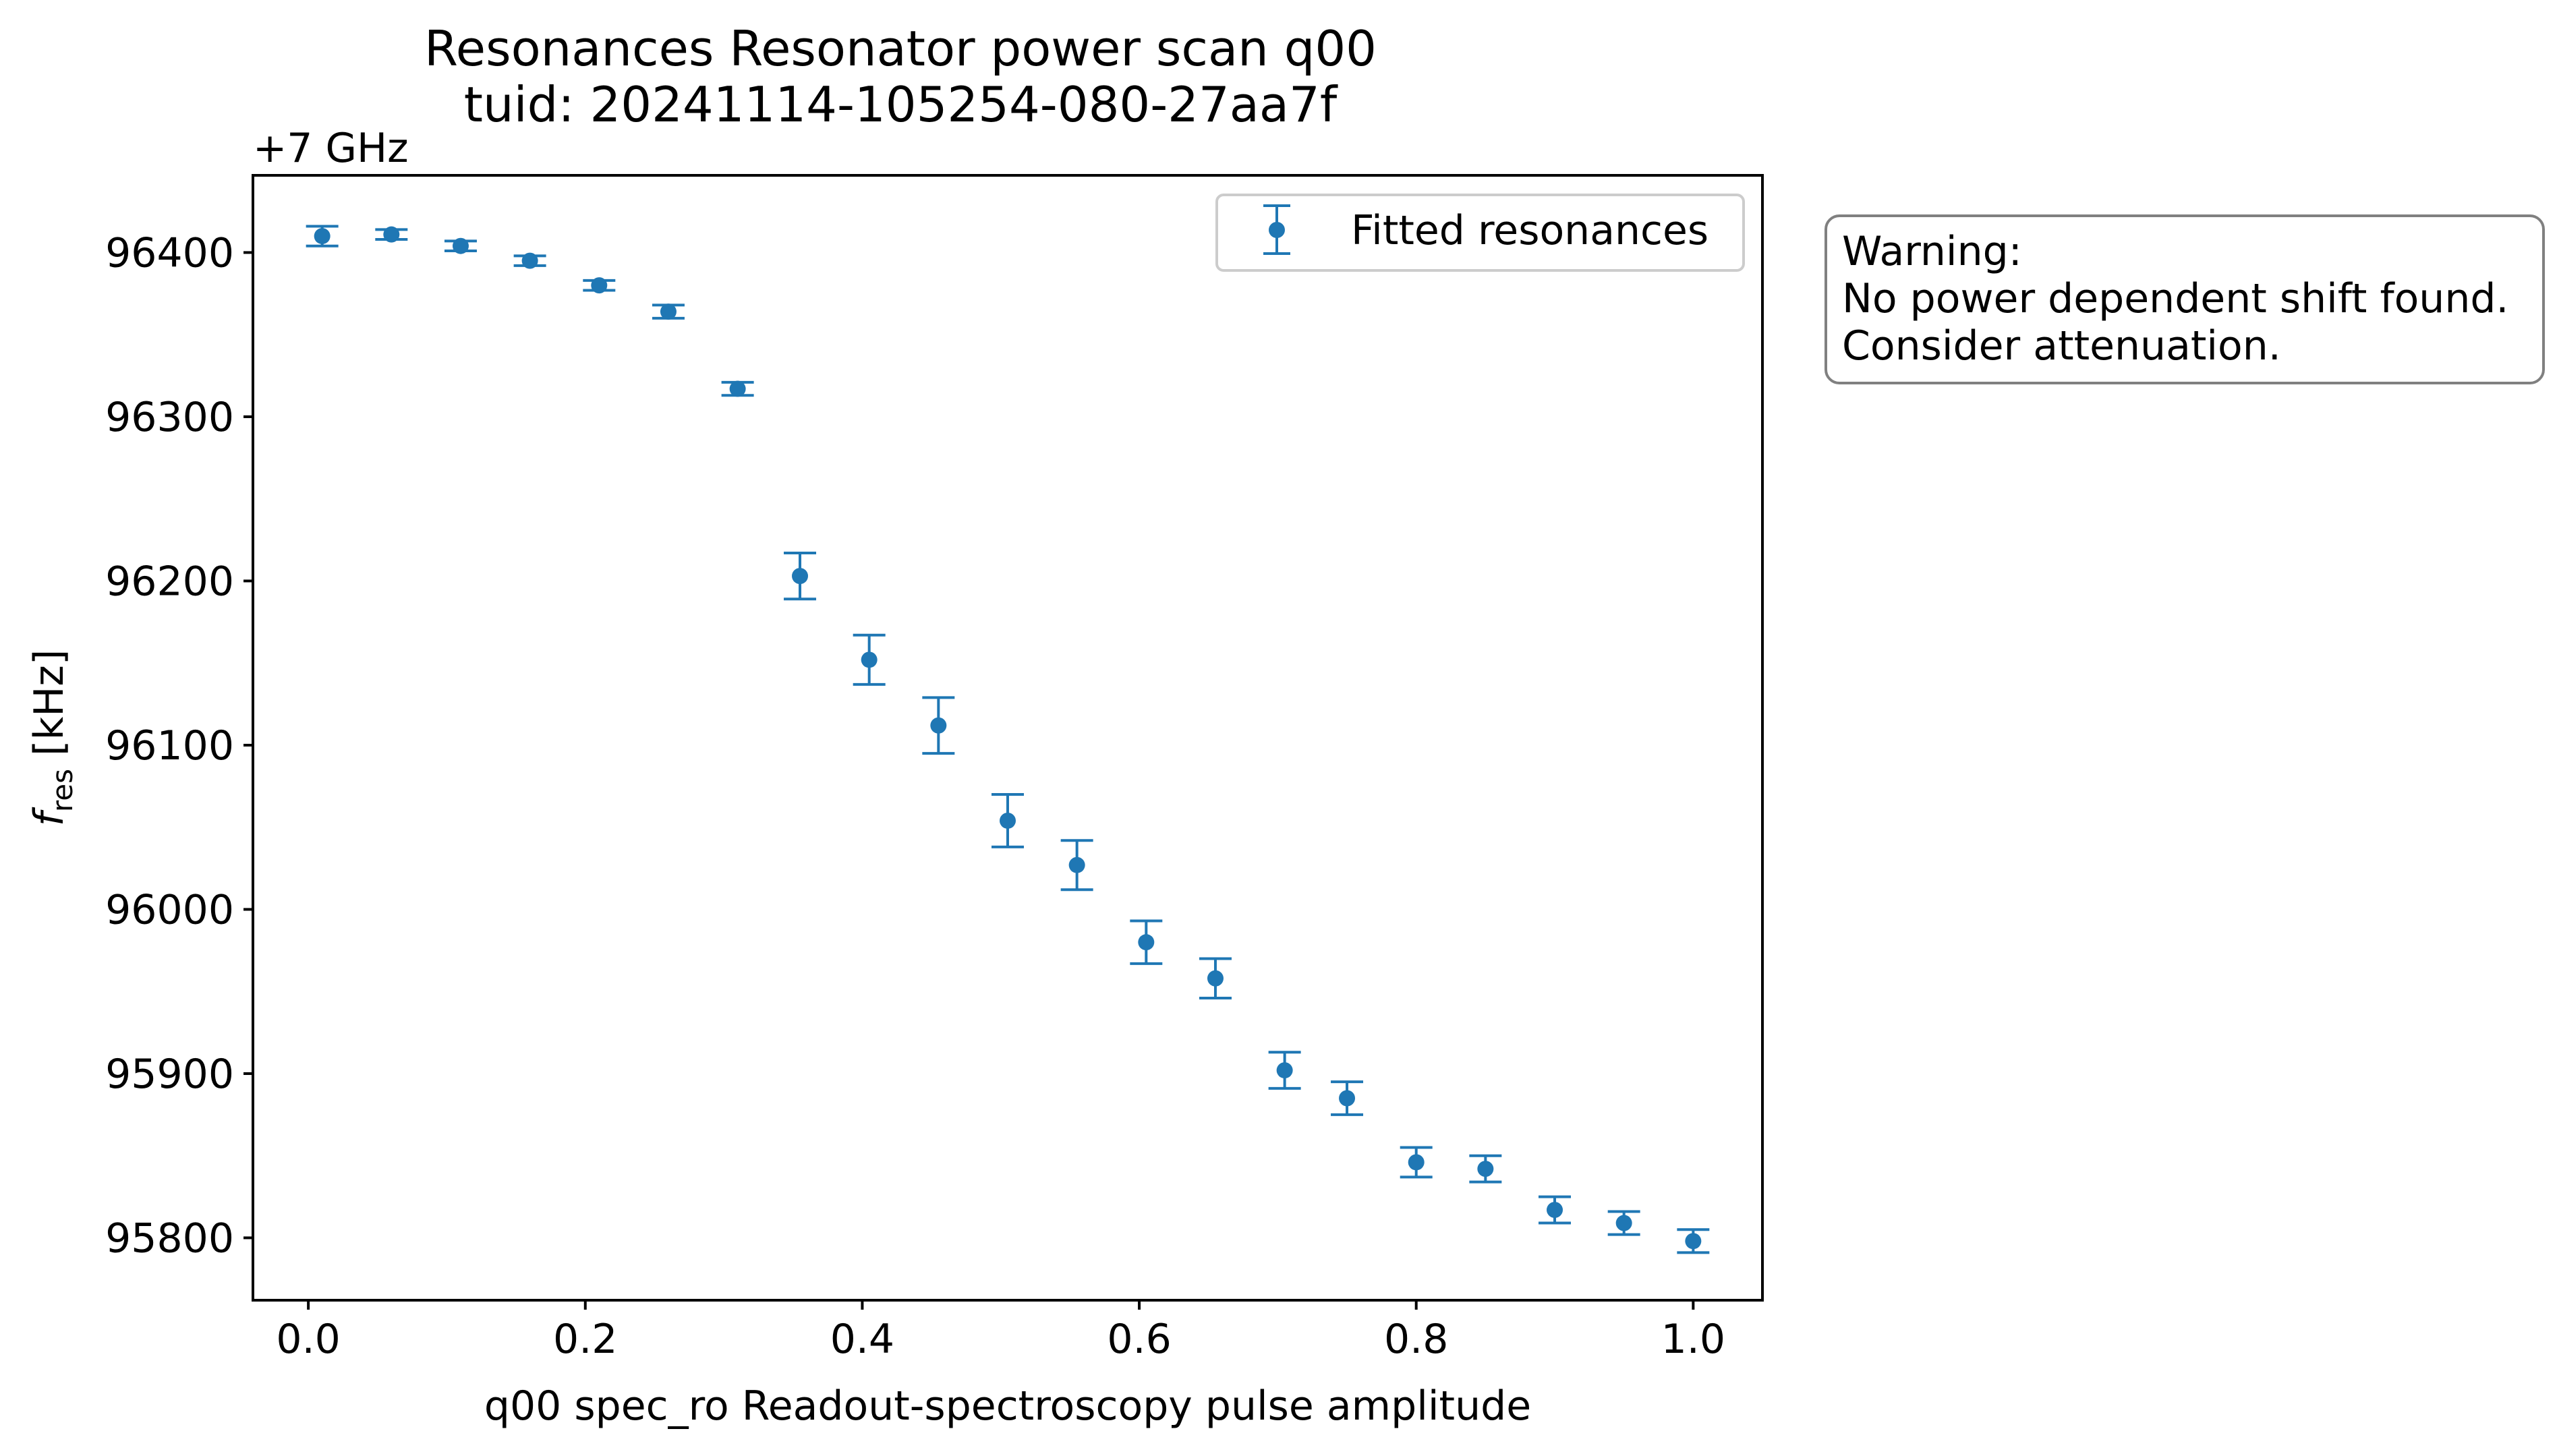  Describe the element at coordinates (331, 148) in the screenshot. I see `y-offset-label: +7 GHz` at that location.